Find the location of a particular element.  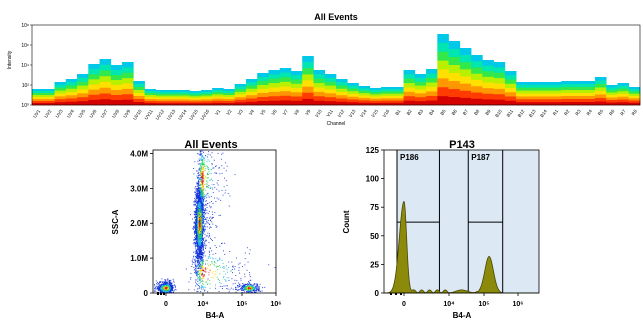

histogram-xtick-label: 10⁶ is located at coordinates (517, 304).